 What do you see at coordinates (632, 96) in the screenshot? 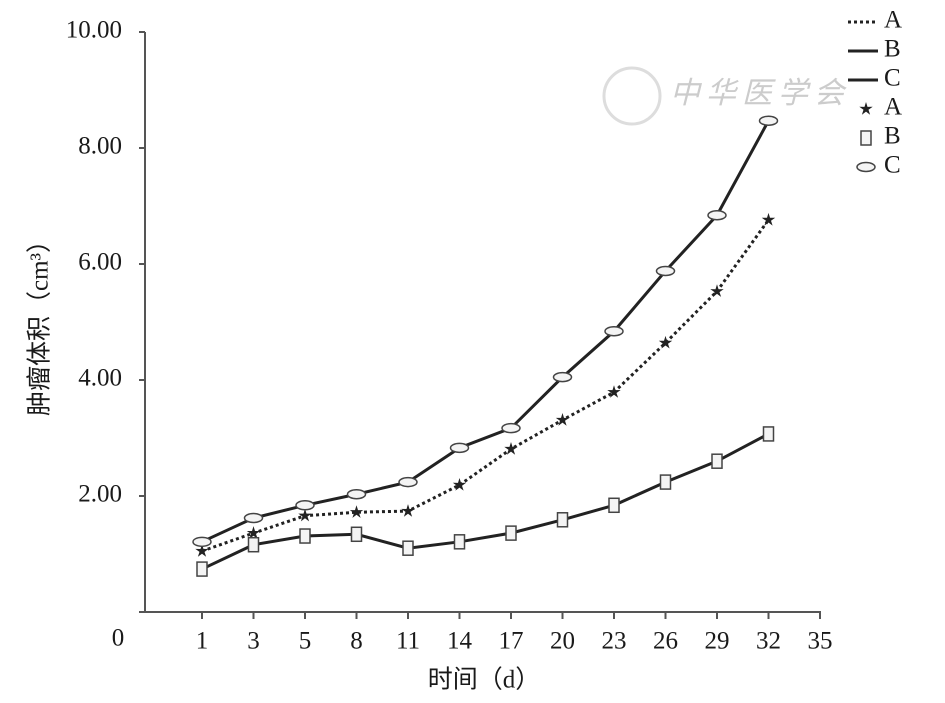
I see `watermark-logo` at bounding box center [632, 96].